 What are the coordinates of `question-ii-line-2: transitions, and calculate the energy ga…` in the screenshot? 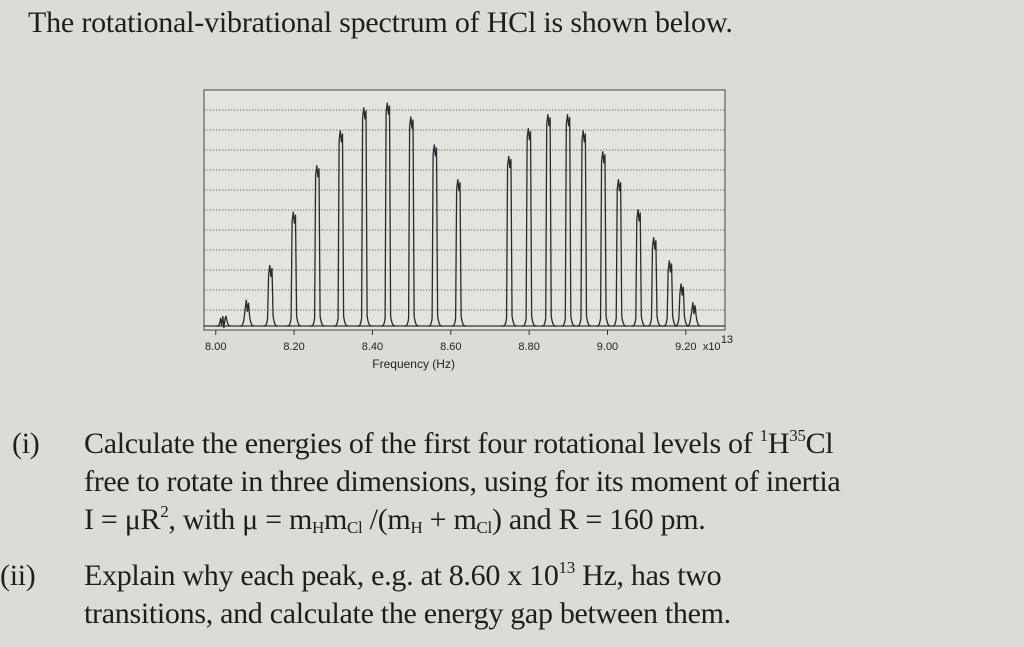 It's located at (407, 613).